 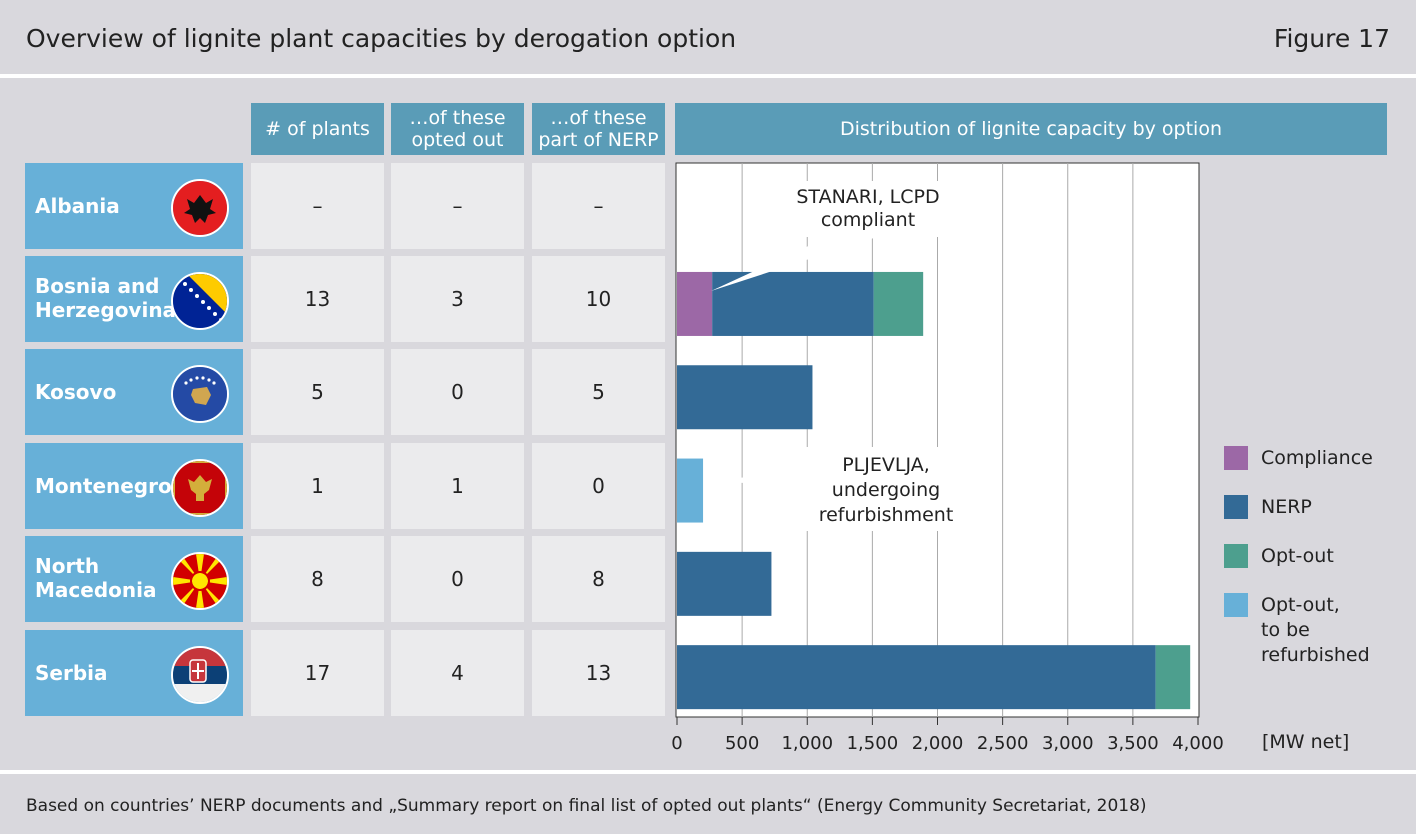 I want to click on cell-opted-out: –, so click(x=457, y=206).